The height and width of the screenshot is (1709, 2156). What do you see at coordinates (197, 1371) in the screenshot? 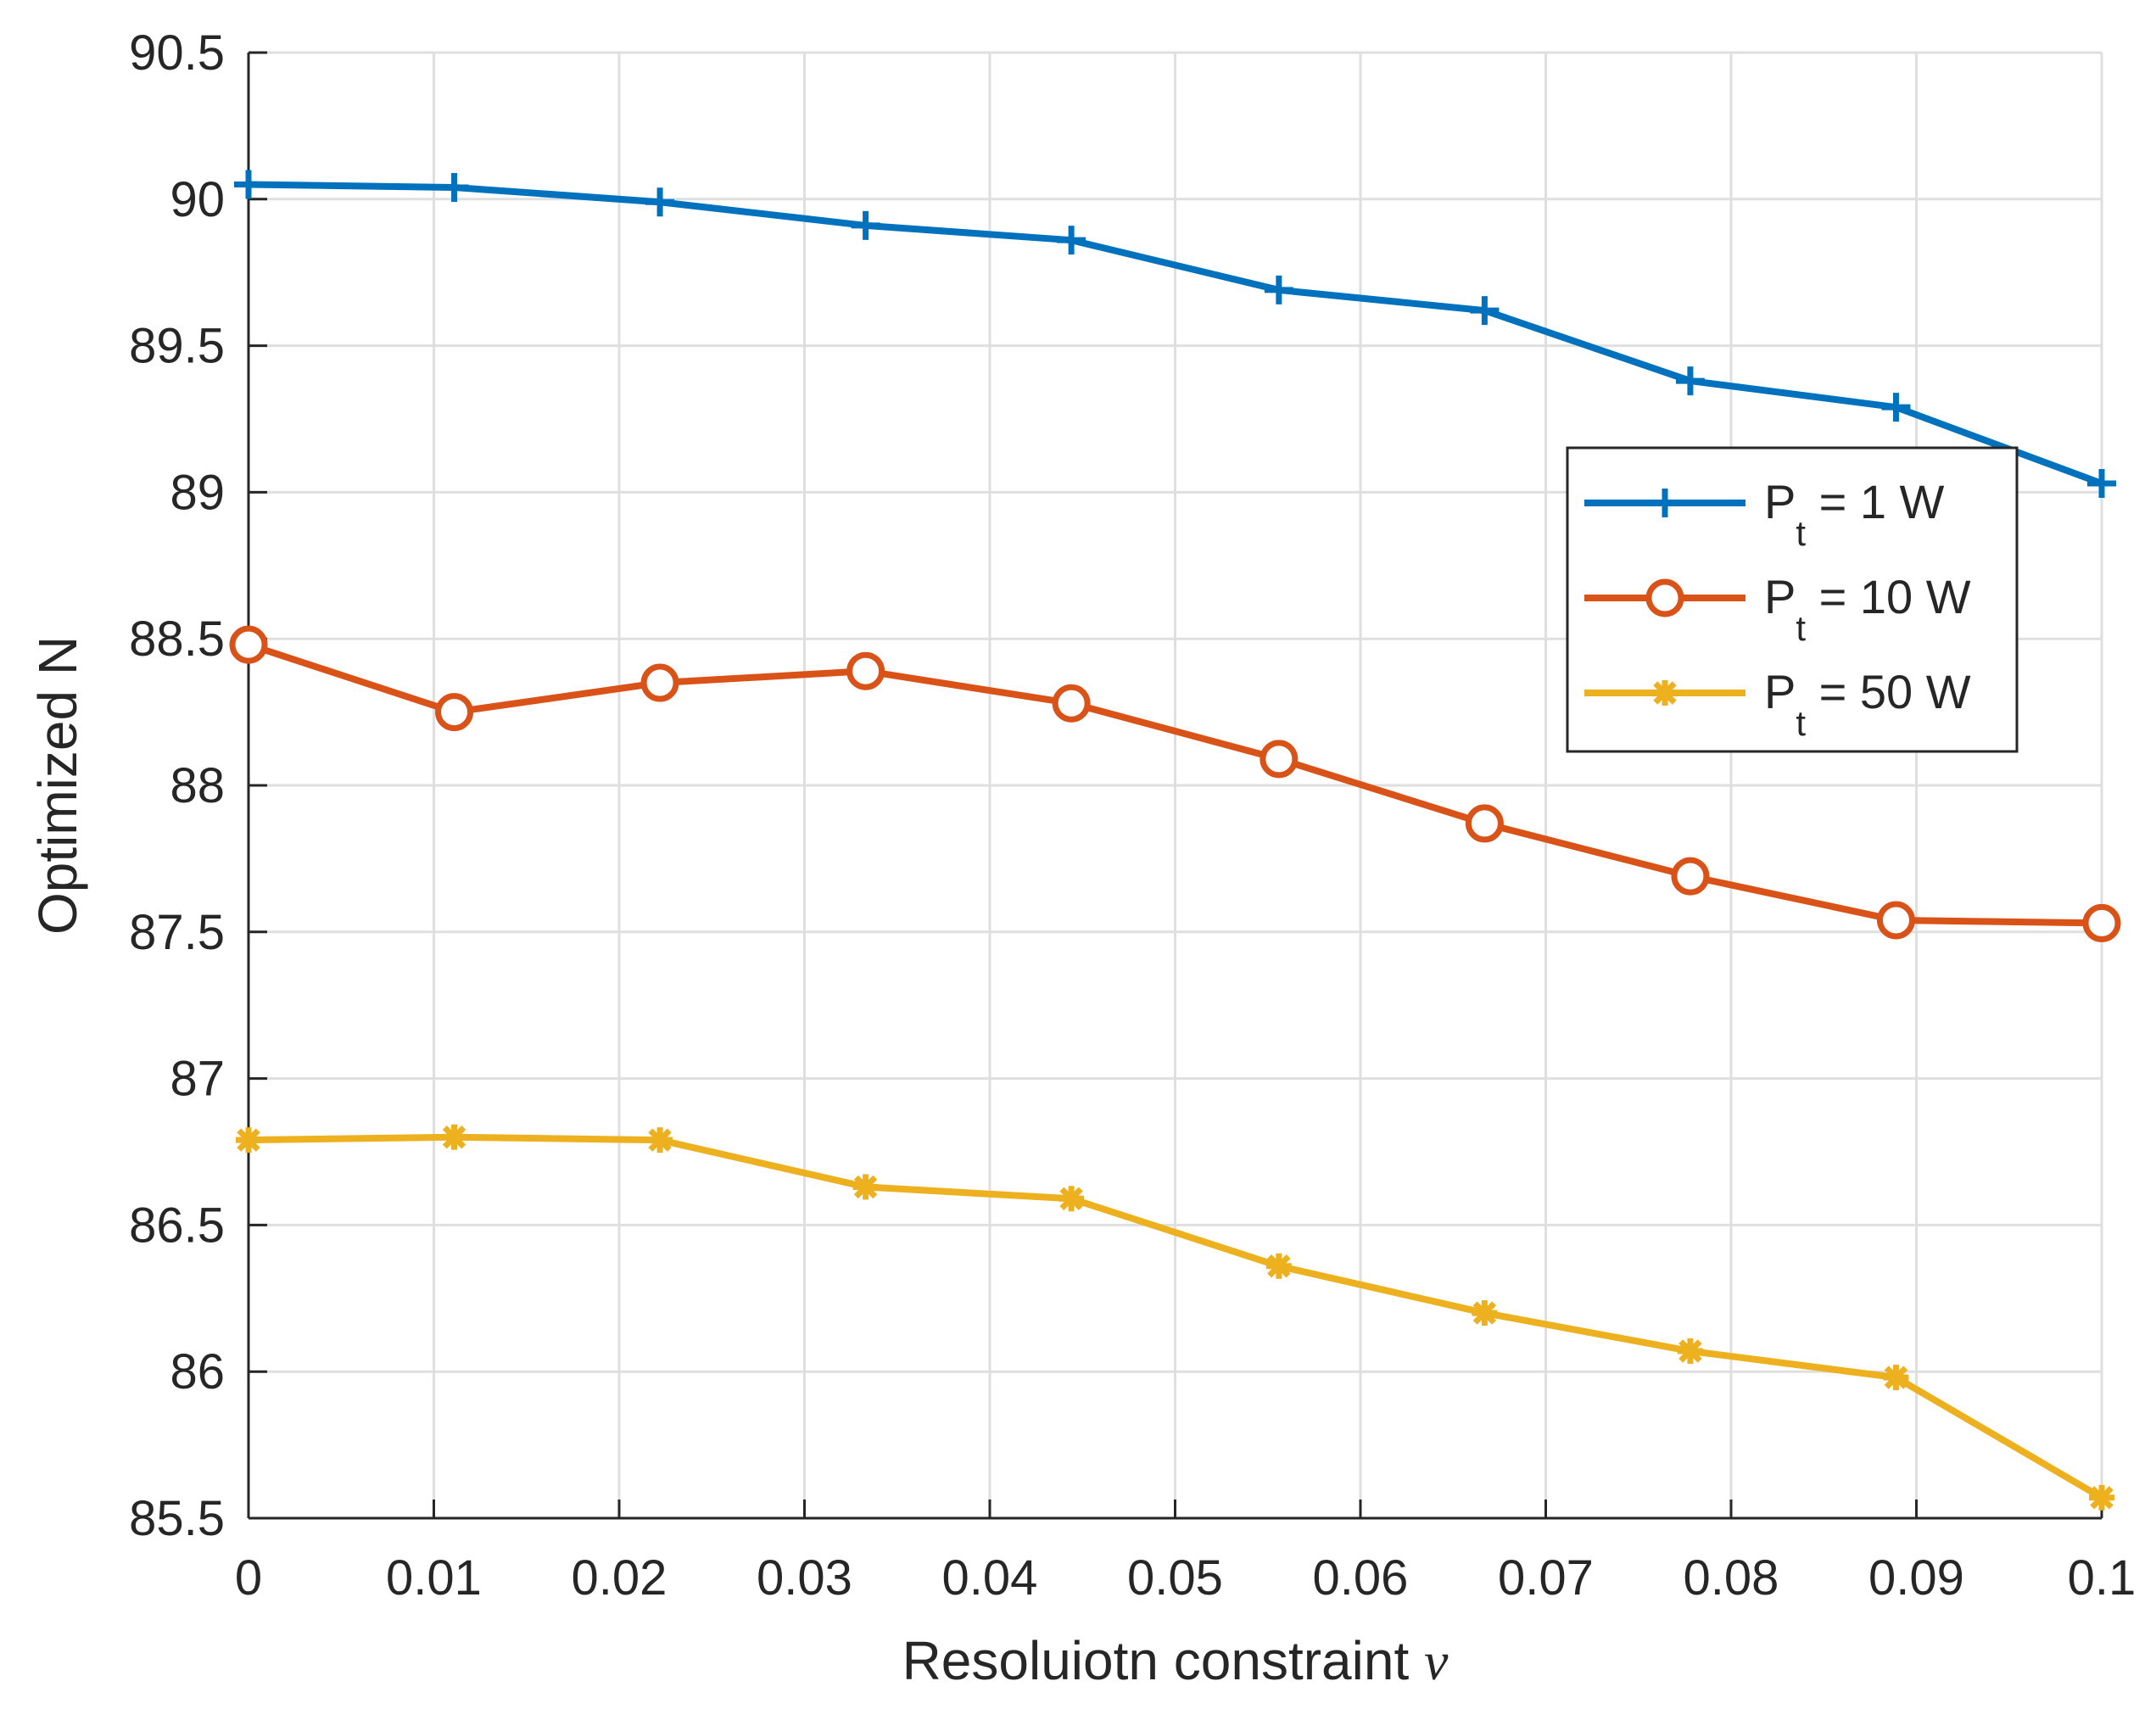
I see `y-tick-label: 86` at bounding box center [197, 1371].